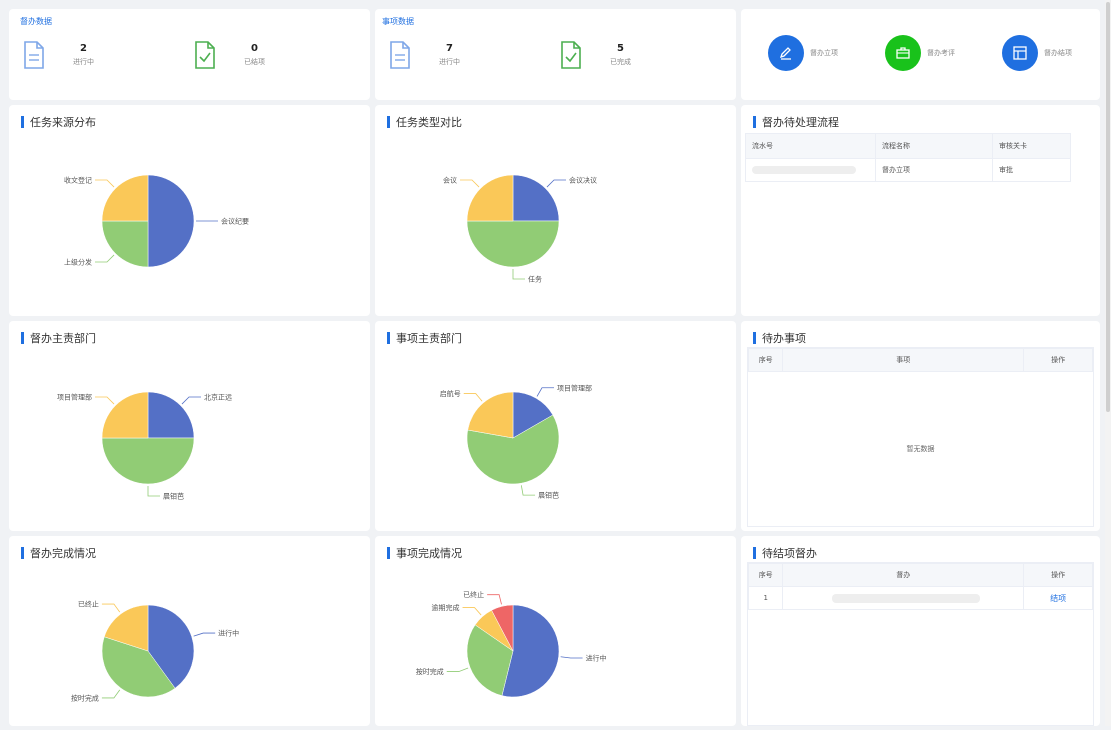 The image size is (1111, 730). Describe the element at coordinates (620, 48) in the screenshot. I see `stat-value: 5` at that location.